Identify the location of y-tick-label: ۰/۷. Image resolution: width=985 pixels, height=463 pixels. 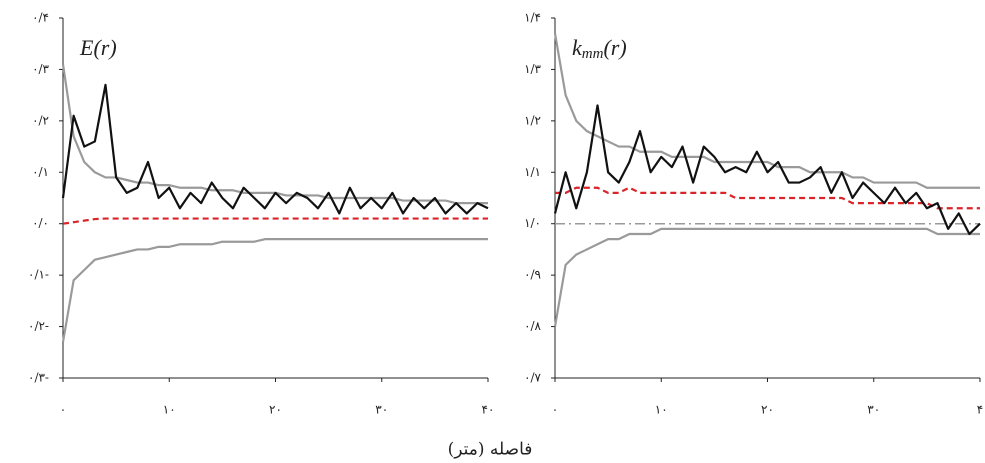
(532, 378).